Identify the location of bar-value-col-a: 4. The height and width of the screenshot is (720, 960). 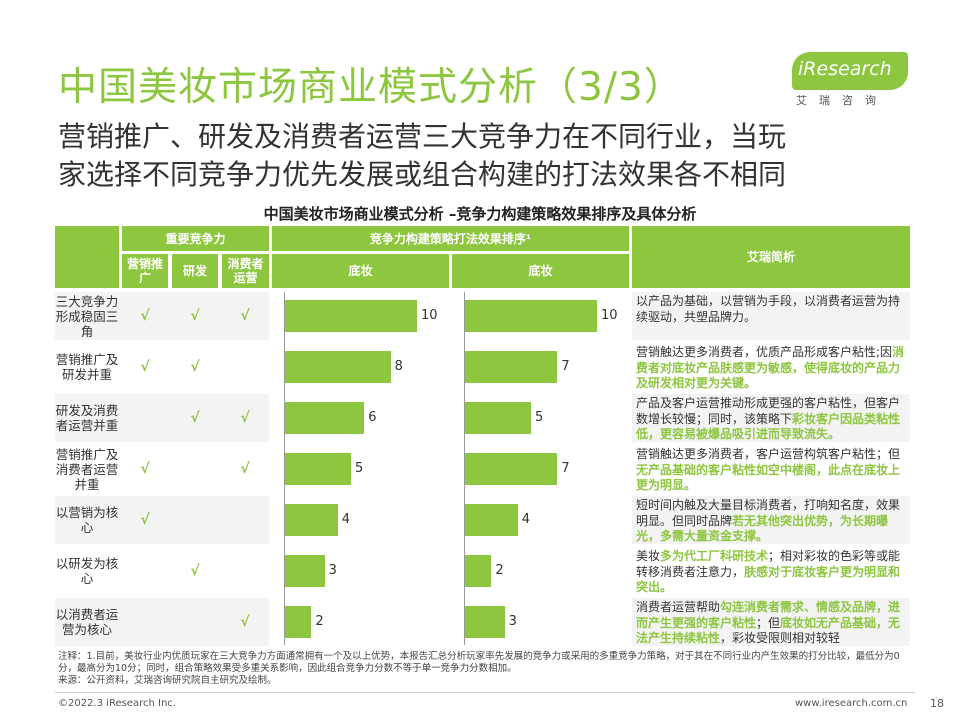
(346, 519).